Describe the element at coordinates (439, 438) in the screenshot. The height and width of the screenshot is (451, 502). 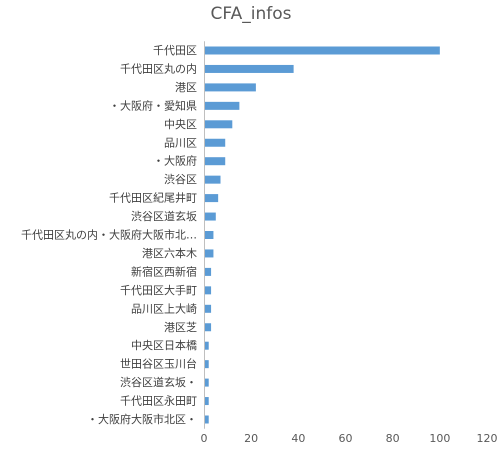
I see `x-tick-label: 100` at that location.